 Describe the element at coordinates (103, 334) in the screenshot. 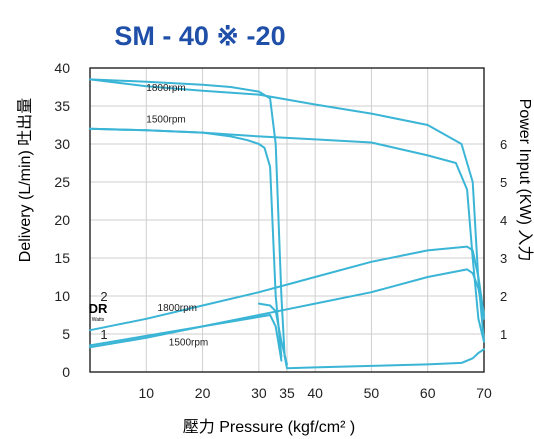

I see `dr-tick-label: 1` at that location.